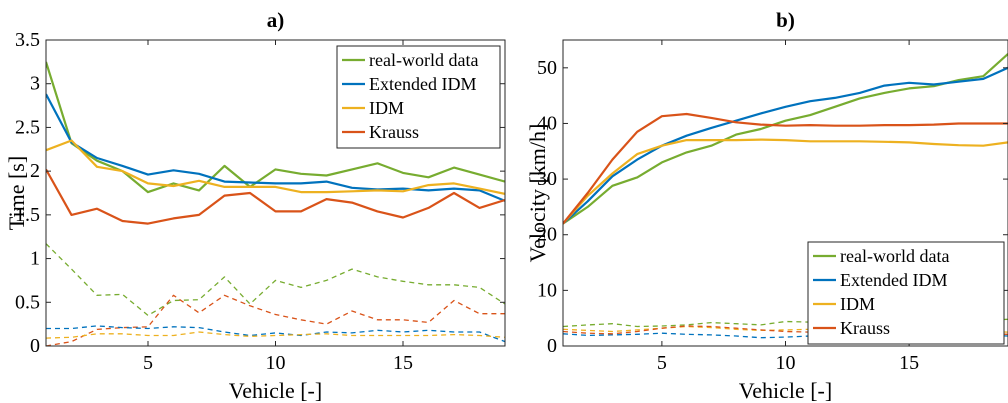  I want to click on y-tick-label: 3, so click(35, 84).